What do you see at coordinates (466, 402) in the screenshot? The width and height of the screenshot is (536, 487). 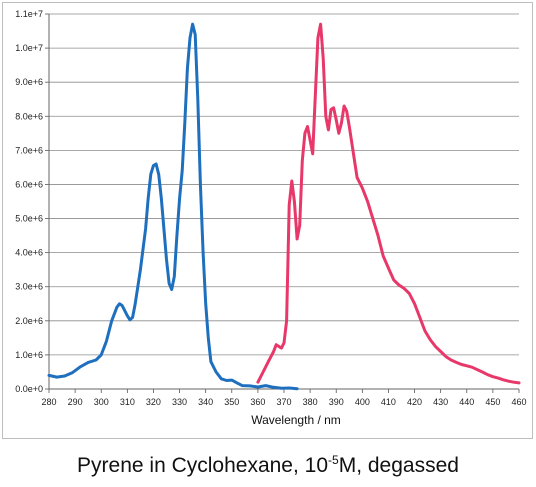 I see `x-tick-label: 440` at bounding box center [466, 402].